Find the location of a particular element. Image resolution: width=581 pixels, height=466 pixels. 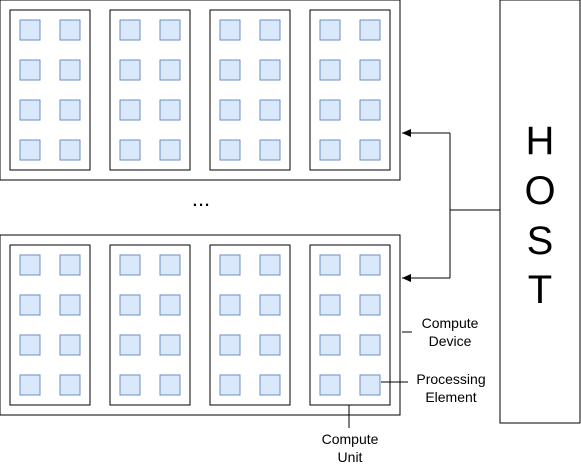

host-letter-h: H is located at coordinates (540, 141).